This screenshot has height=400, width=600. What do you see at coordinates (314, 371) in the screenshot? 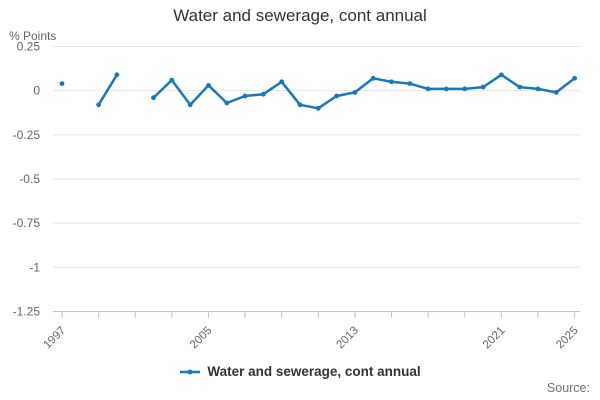
I see `legend-item-label: Water and sewerage, cont annual` at bounding box center [314, 371].